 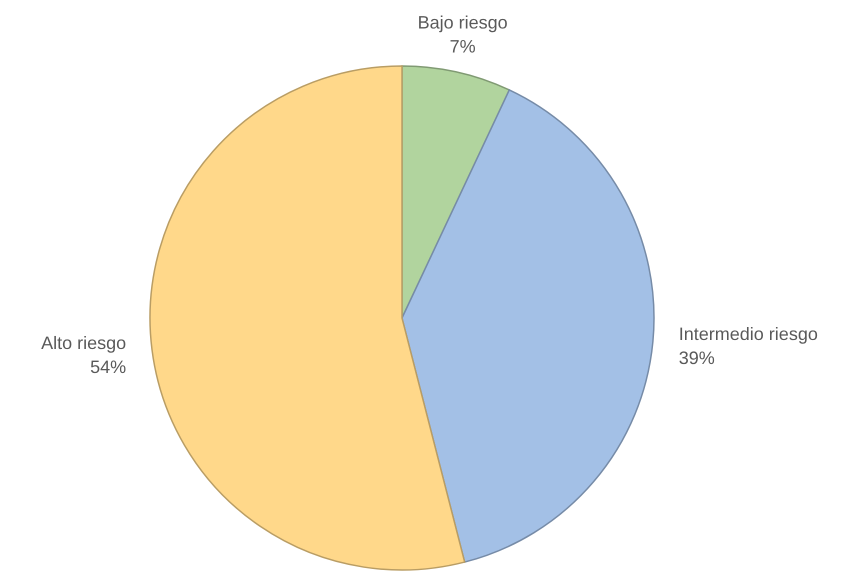 I want to click on data-label: 54%, so click(x=108, y=366).